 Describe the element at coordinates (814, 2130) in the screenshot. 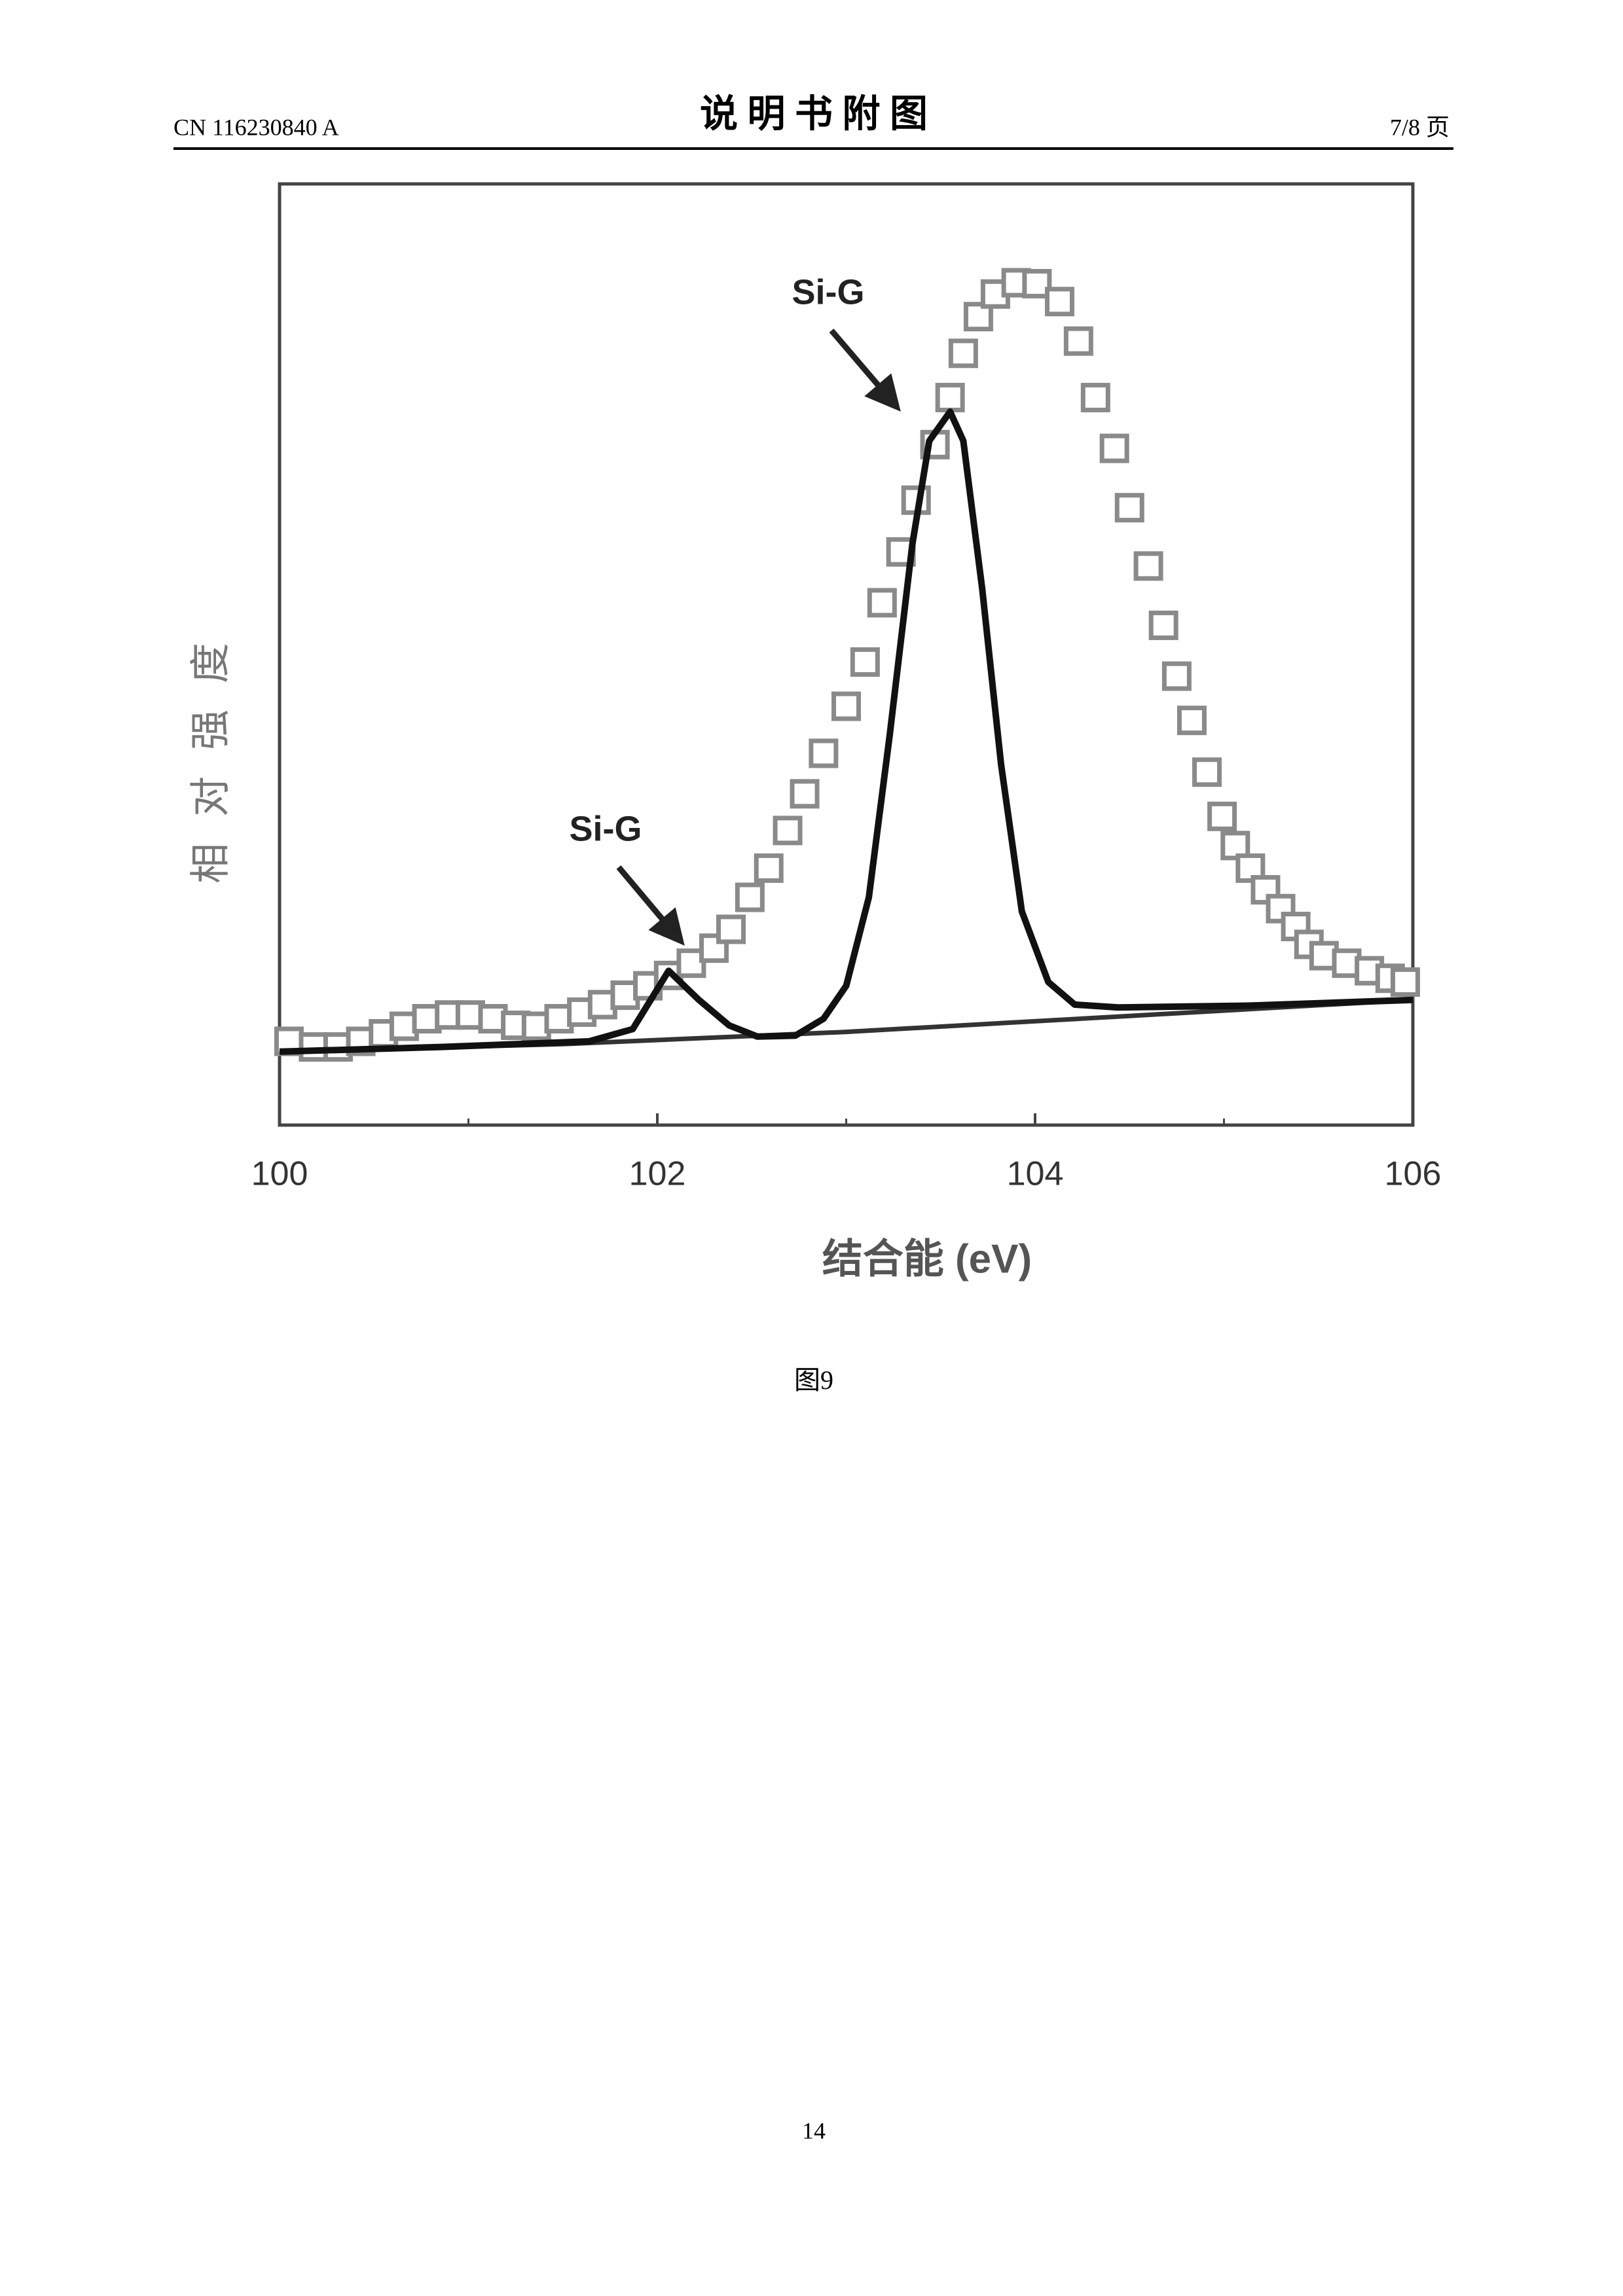

I see `page-number: 14` at that location.